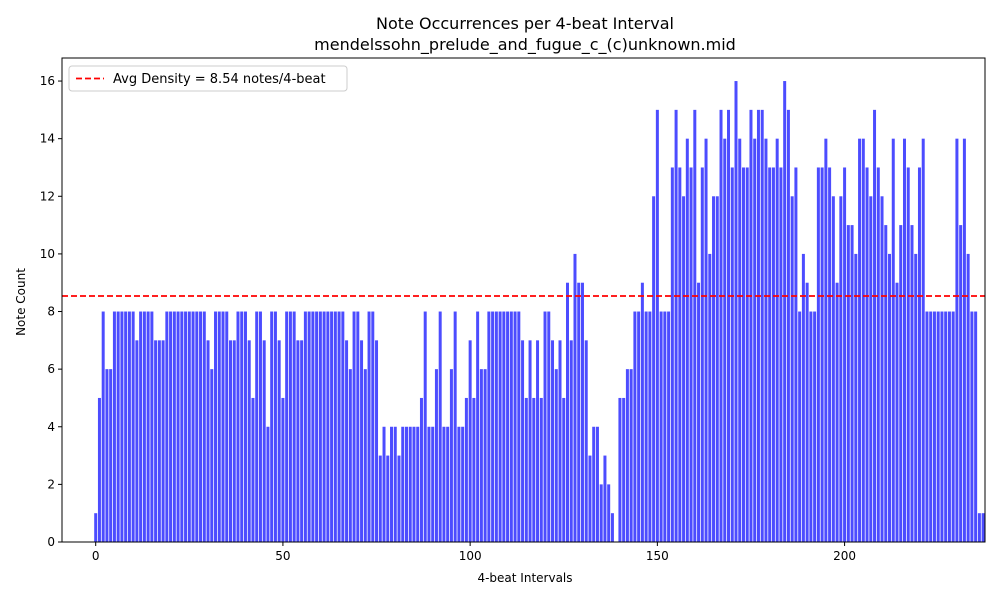 Image resolution: width=1000 pixels, height=600 pixels. Describe the element at coordinates (474, 552) in the screenshot. I see `x-axis-ticks: 0 50 100 150 200` at that location.